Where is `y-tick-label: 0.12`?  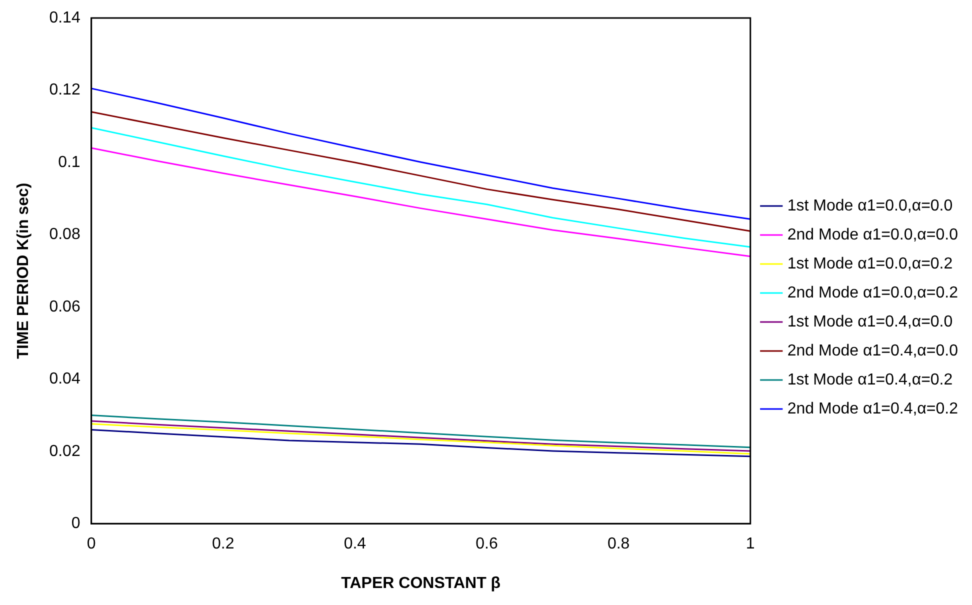
y-tick-label: 0.12 is located at coordinates (64, 90).